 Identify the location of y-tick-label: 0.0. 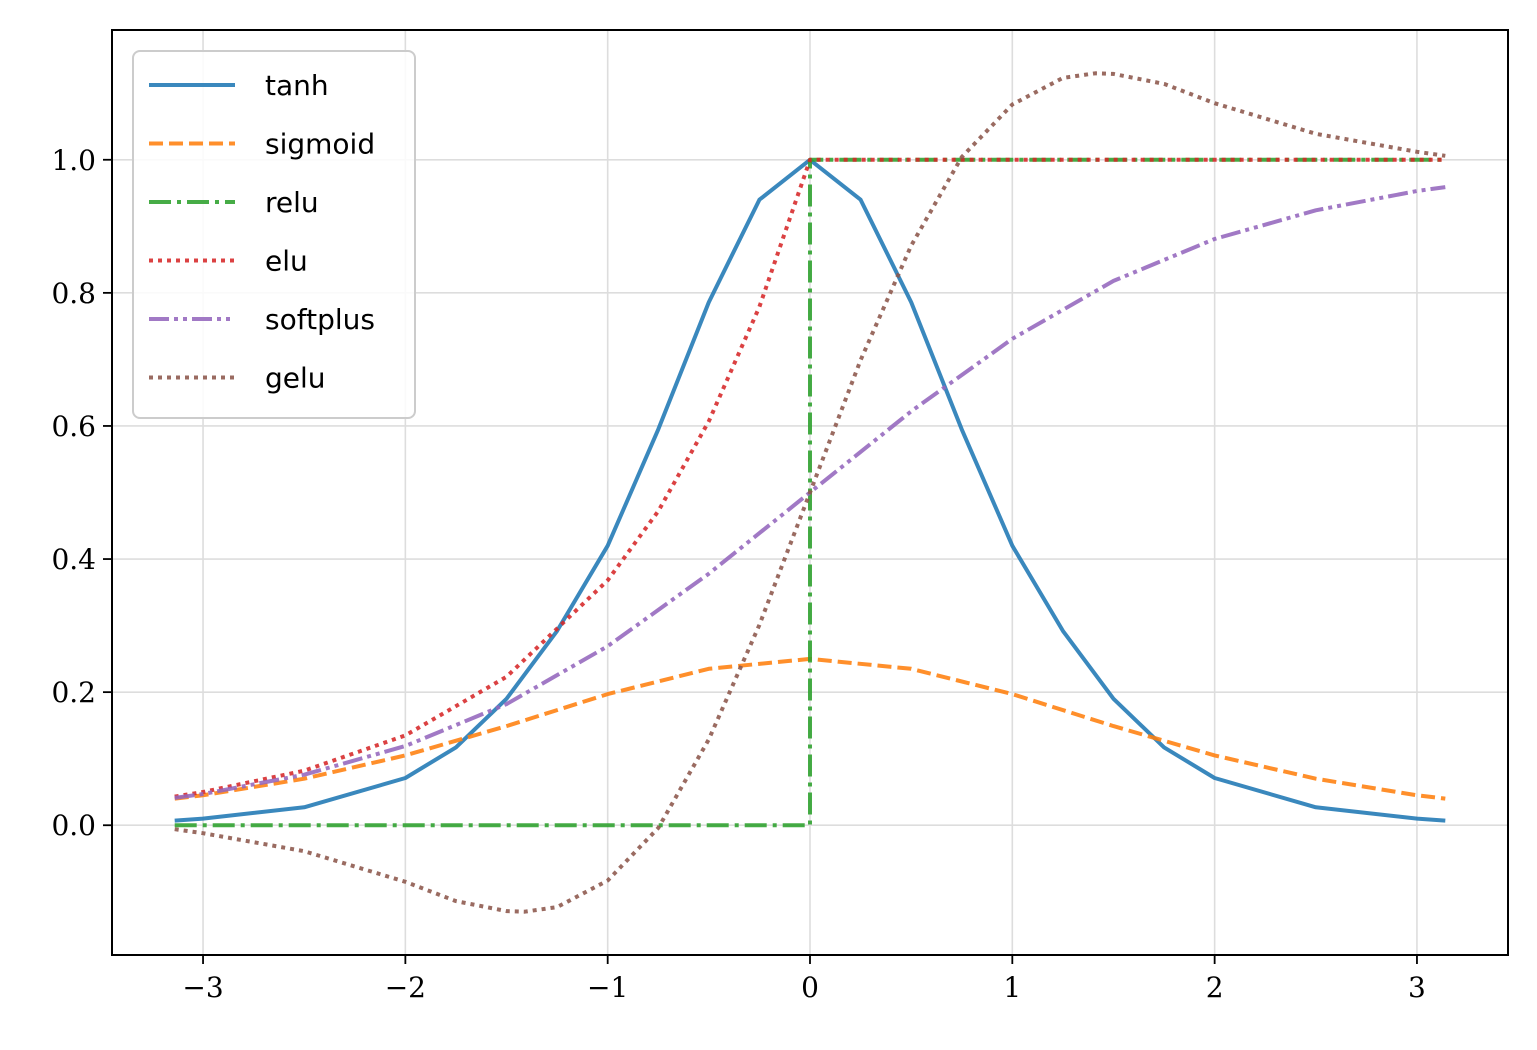
(73, 825).